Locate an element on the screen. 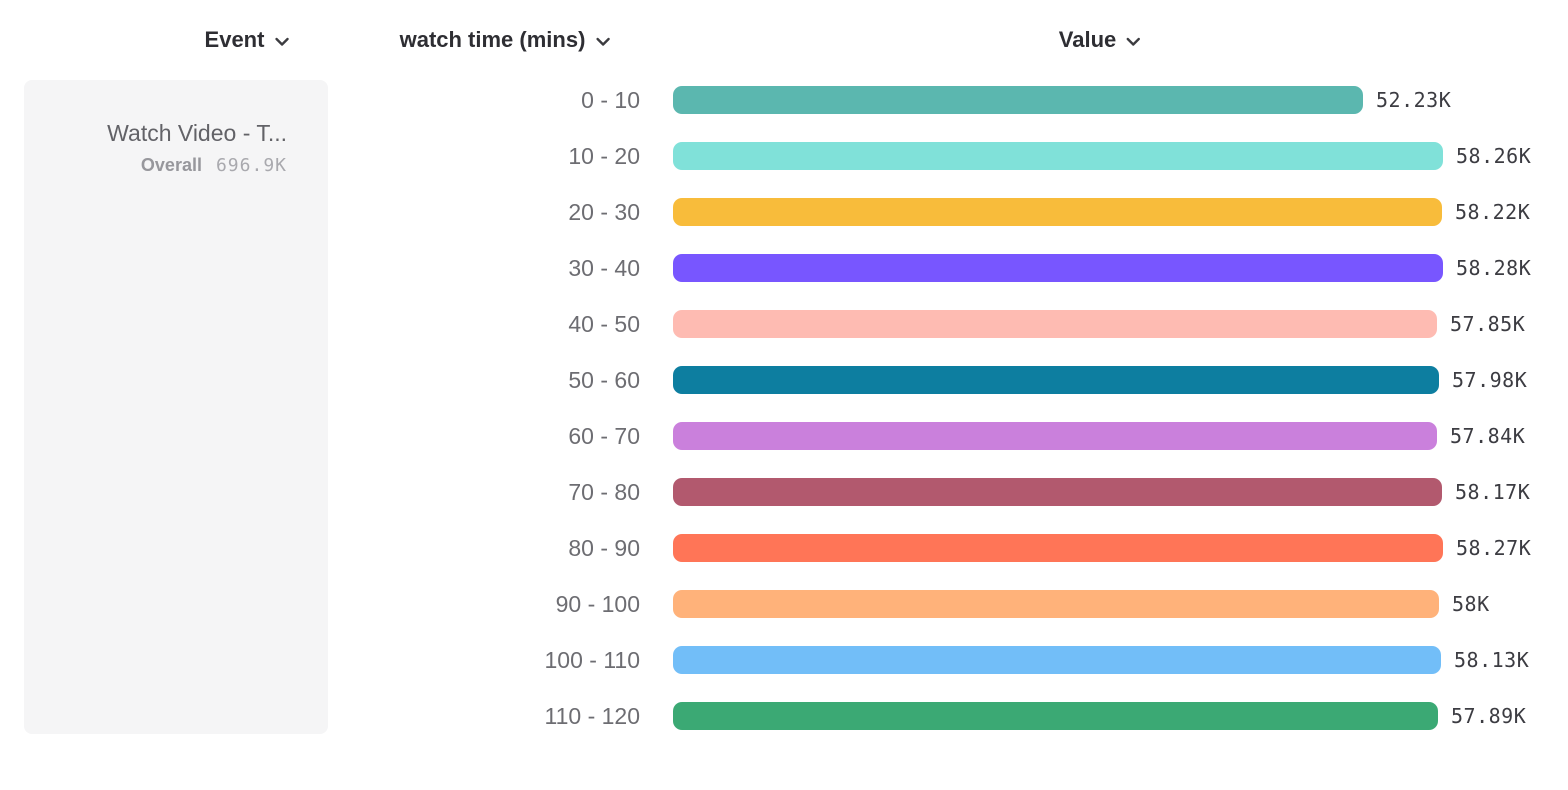 This screenshot has width=1568, height=790. value-label: 57.98K is located at coordinates (1490, 380).